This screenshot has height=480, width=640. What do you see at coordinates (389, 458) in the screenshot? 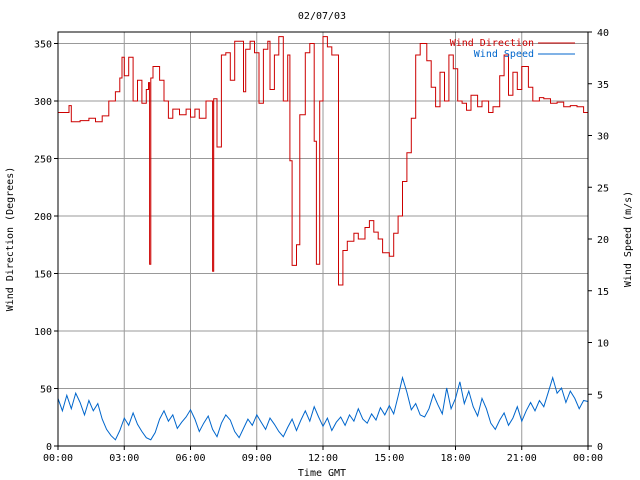
I see `x-tick-label: 15:00` at bounding box center [389, 458].